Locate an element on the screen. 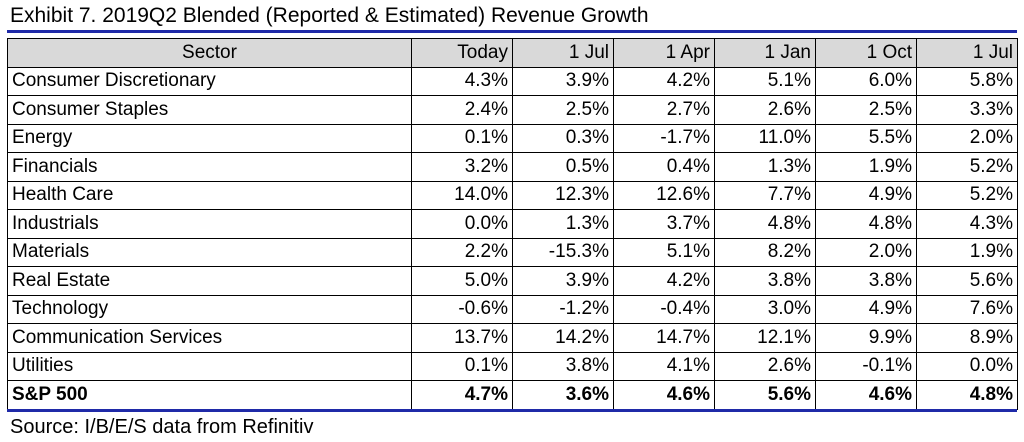 This screenshot has height=442, width=1024. growth-value-cell: 2.4% is located at coordinates (462, 110).